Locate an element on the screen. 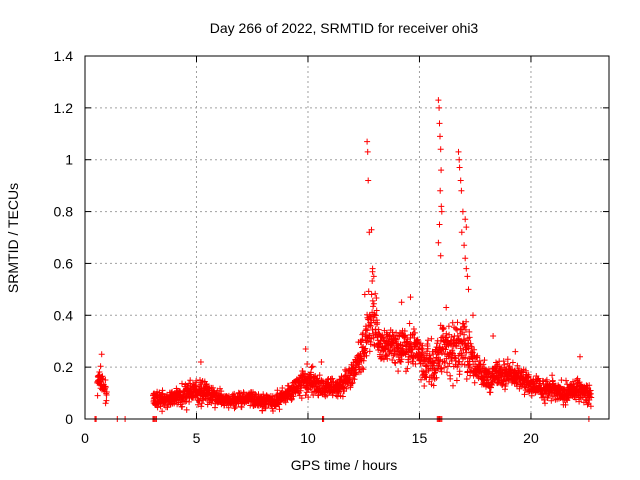 The image size is (640, 480). y-tick-label: 0.8 is located at coordinates (64, 212).